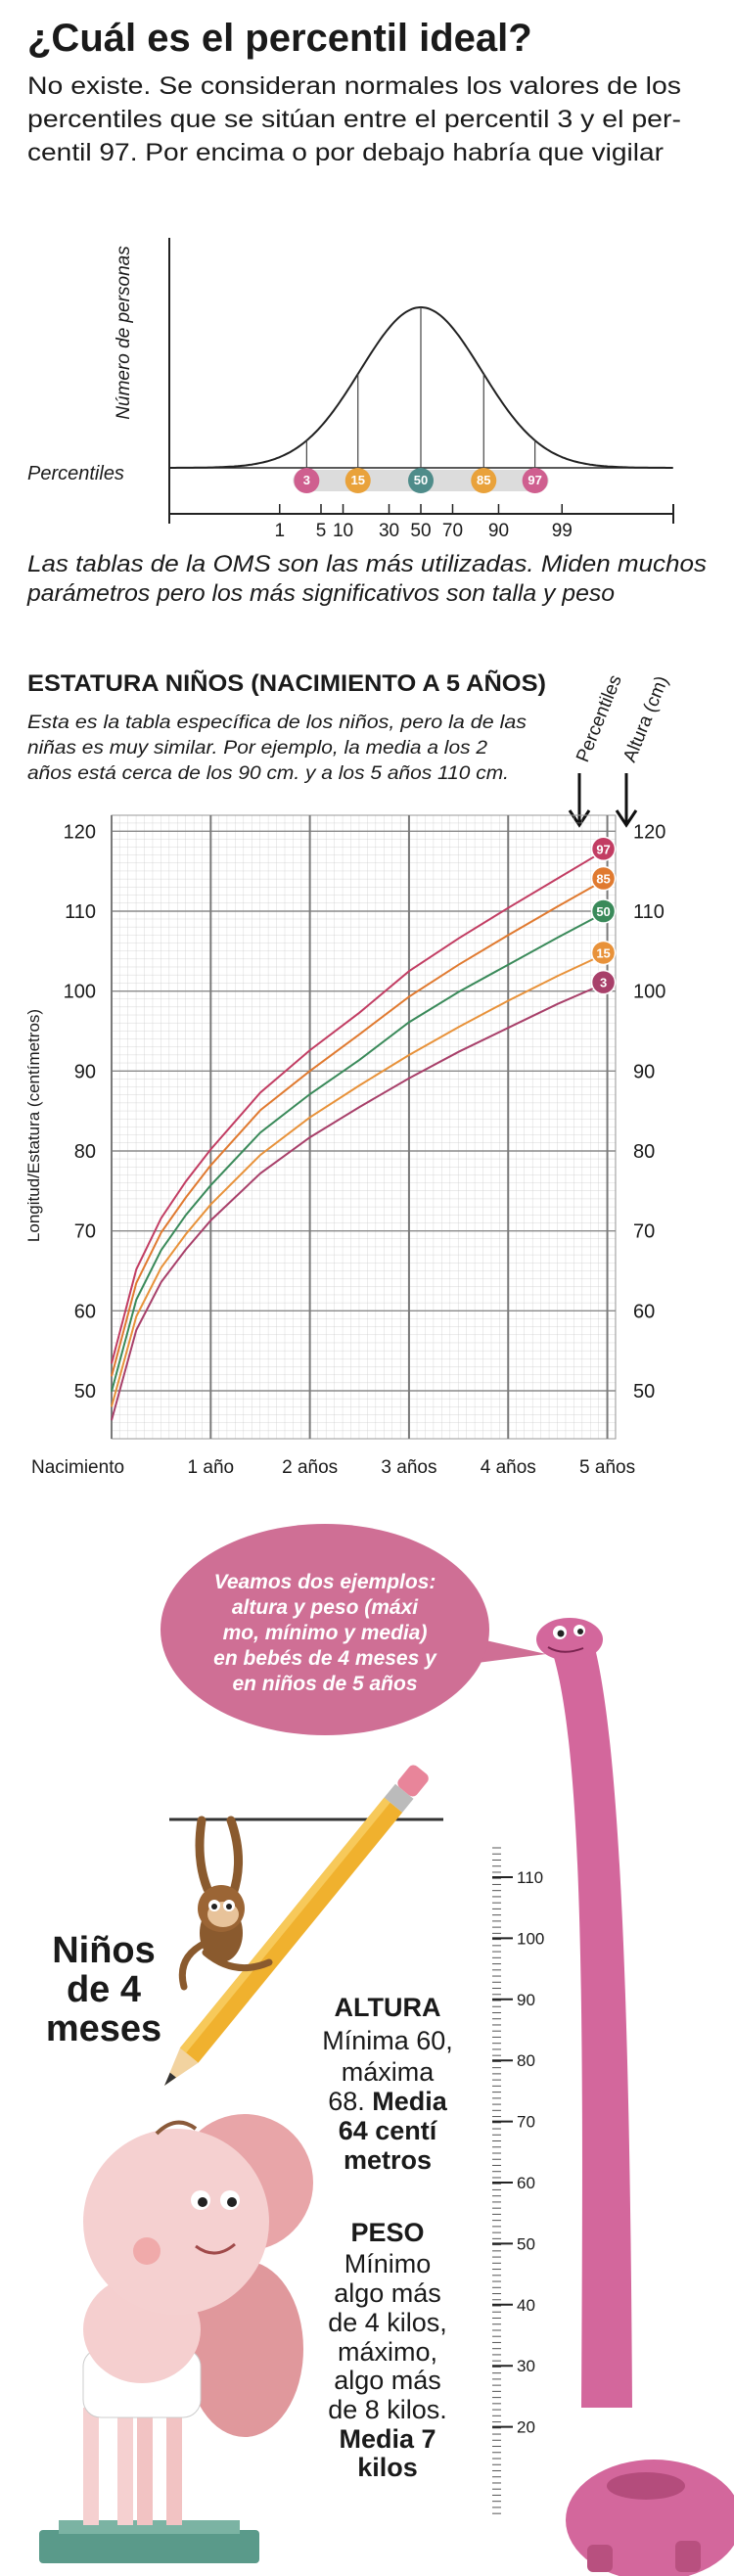 This screenshot has width=734, height=2576. I want to click on ruler-minor-ticks, so click(497, 2180).